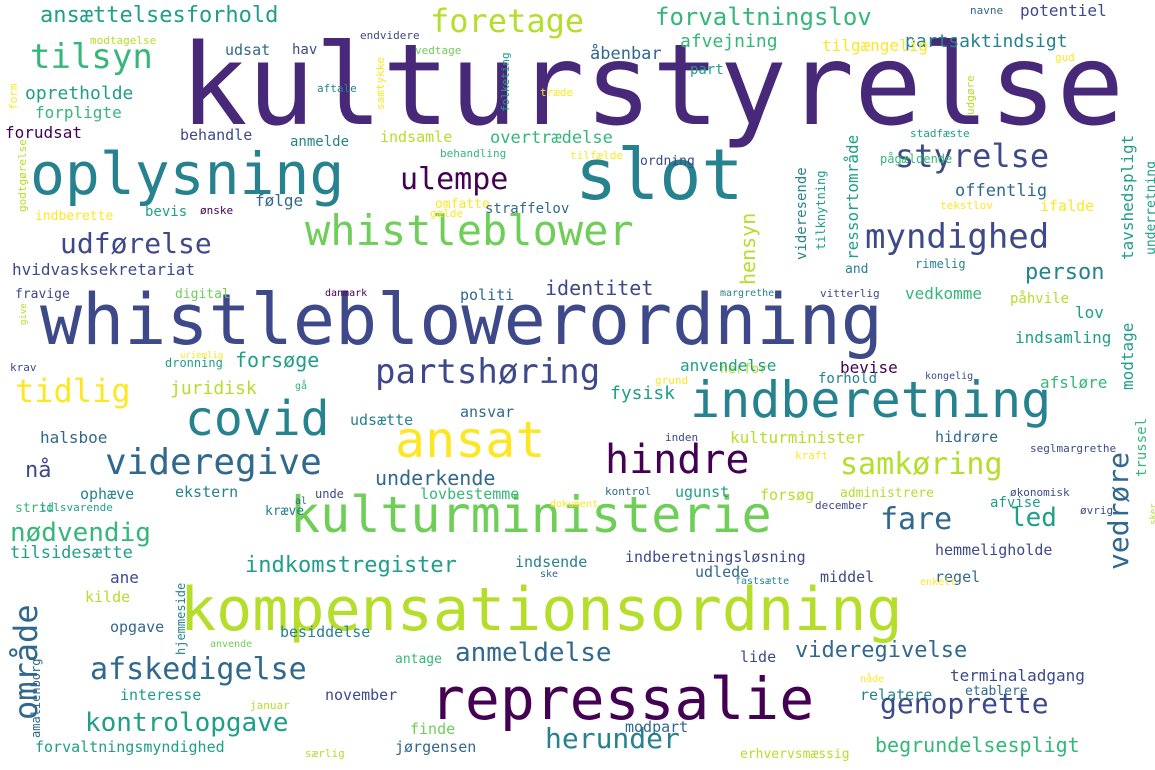 The height and width of the screenshot is (770, 1155). I want to click on word-omfatte: omfatte, so click(462, 204).